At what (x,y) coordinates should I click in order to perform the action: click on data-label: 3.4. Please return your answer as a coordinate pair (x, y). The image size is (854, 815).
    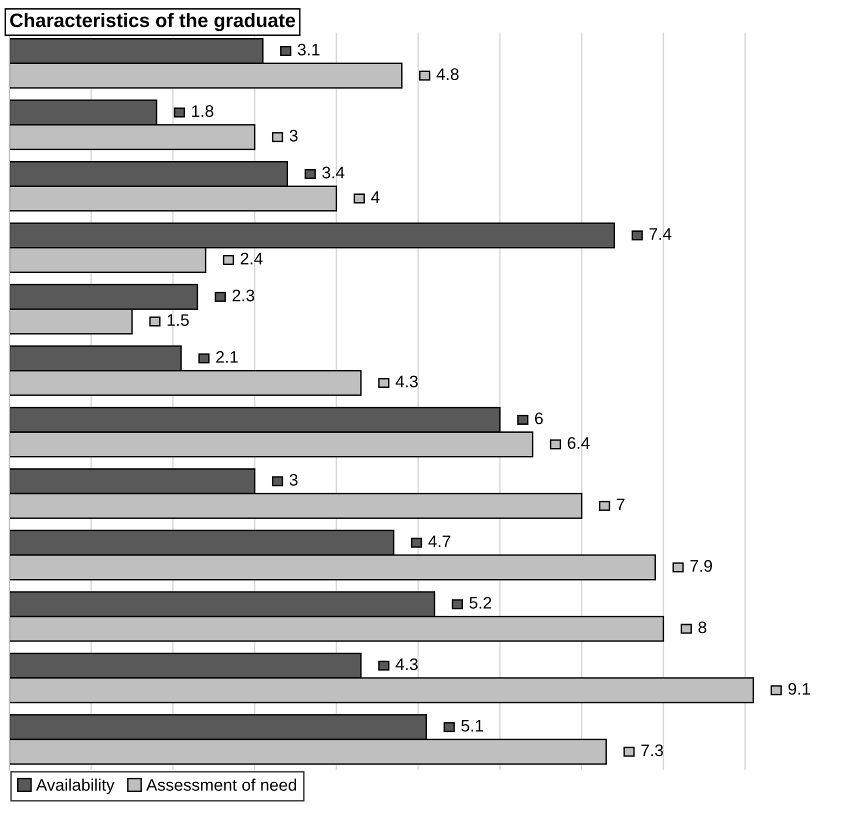
    Looking at the image, I should click on (333, 172).